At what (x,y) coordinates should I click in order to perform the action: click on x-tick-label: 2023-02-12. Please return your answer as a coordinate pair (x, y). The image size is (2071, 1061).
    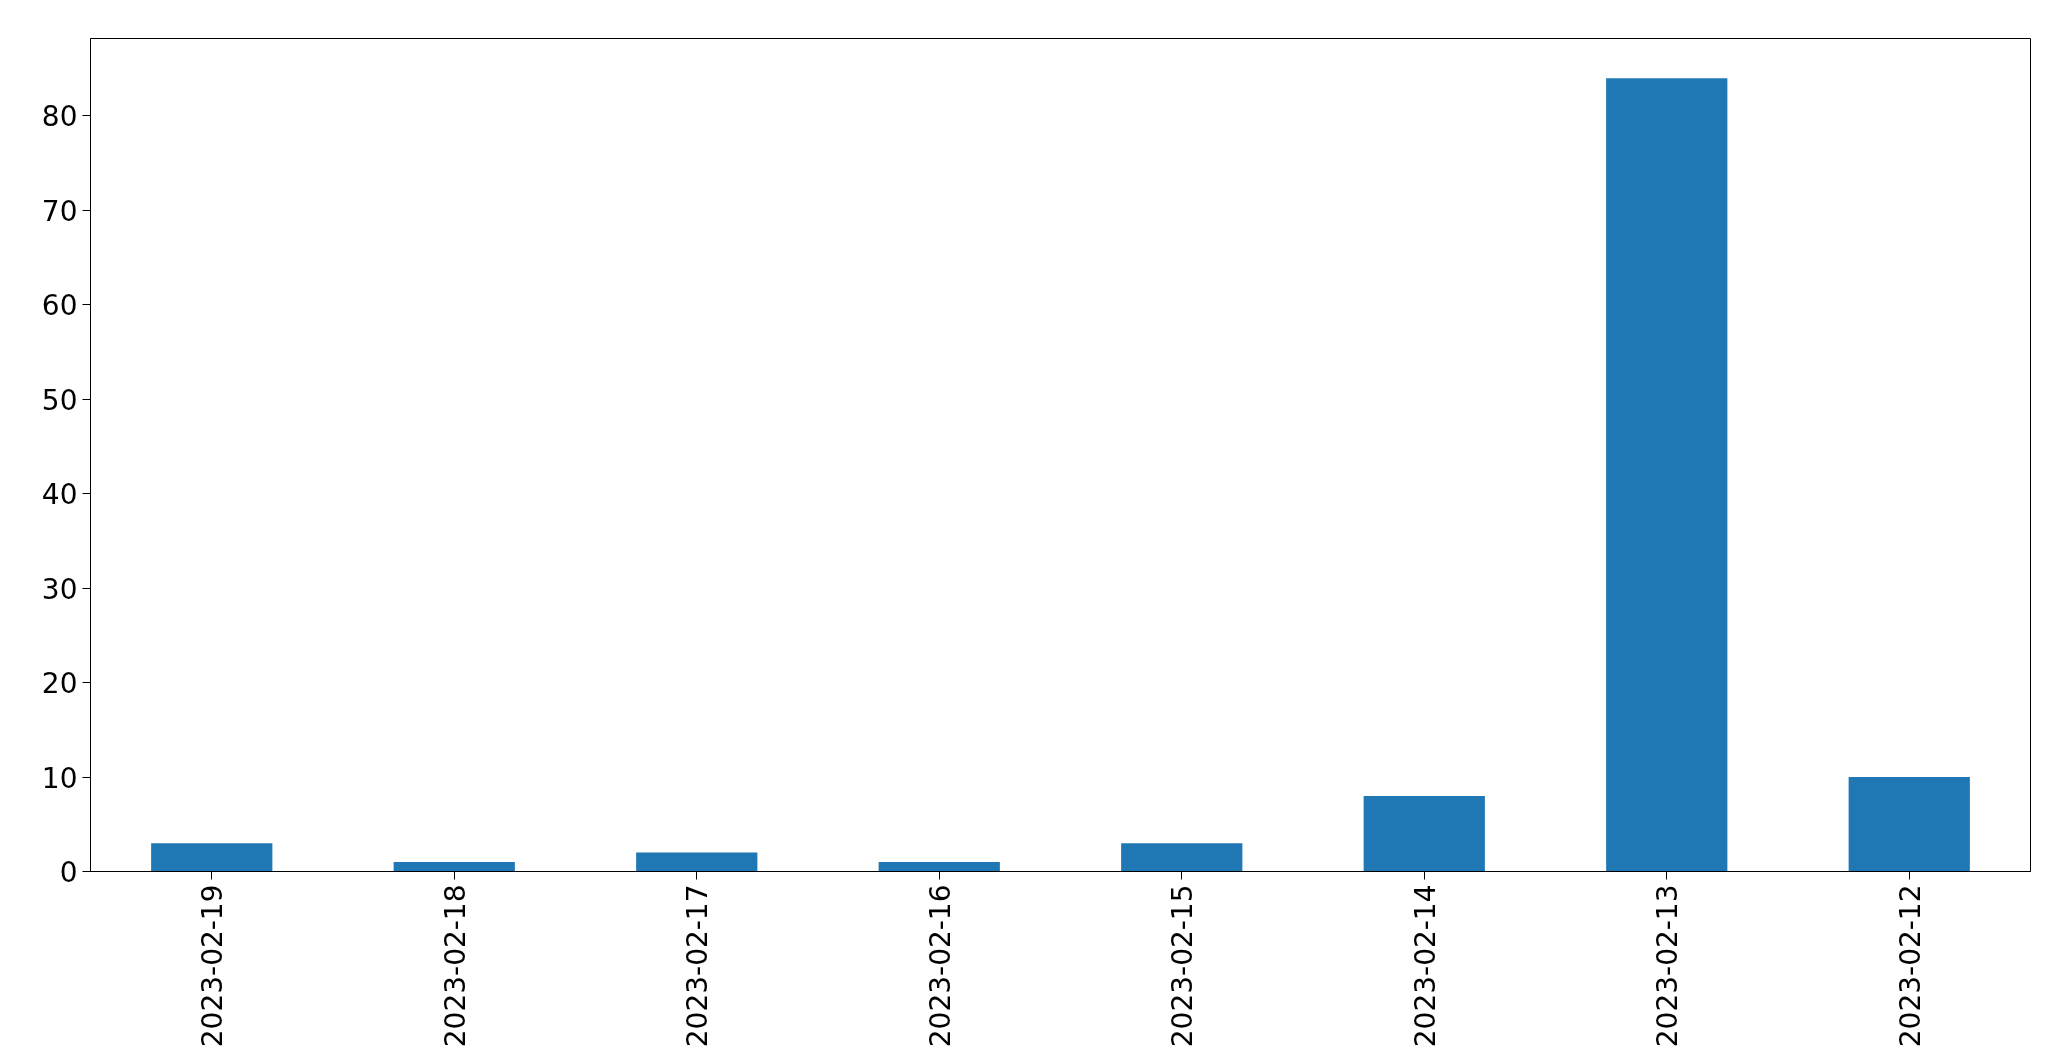
    Looking at the image, I should click on (1910, 966).